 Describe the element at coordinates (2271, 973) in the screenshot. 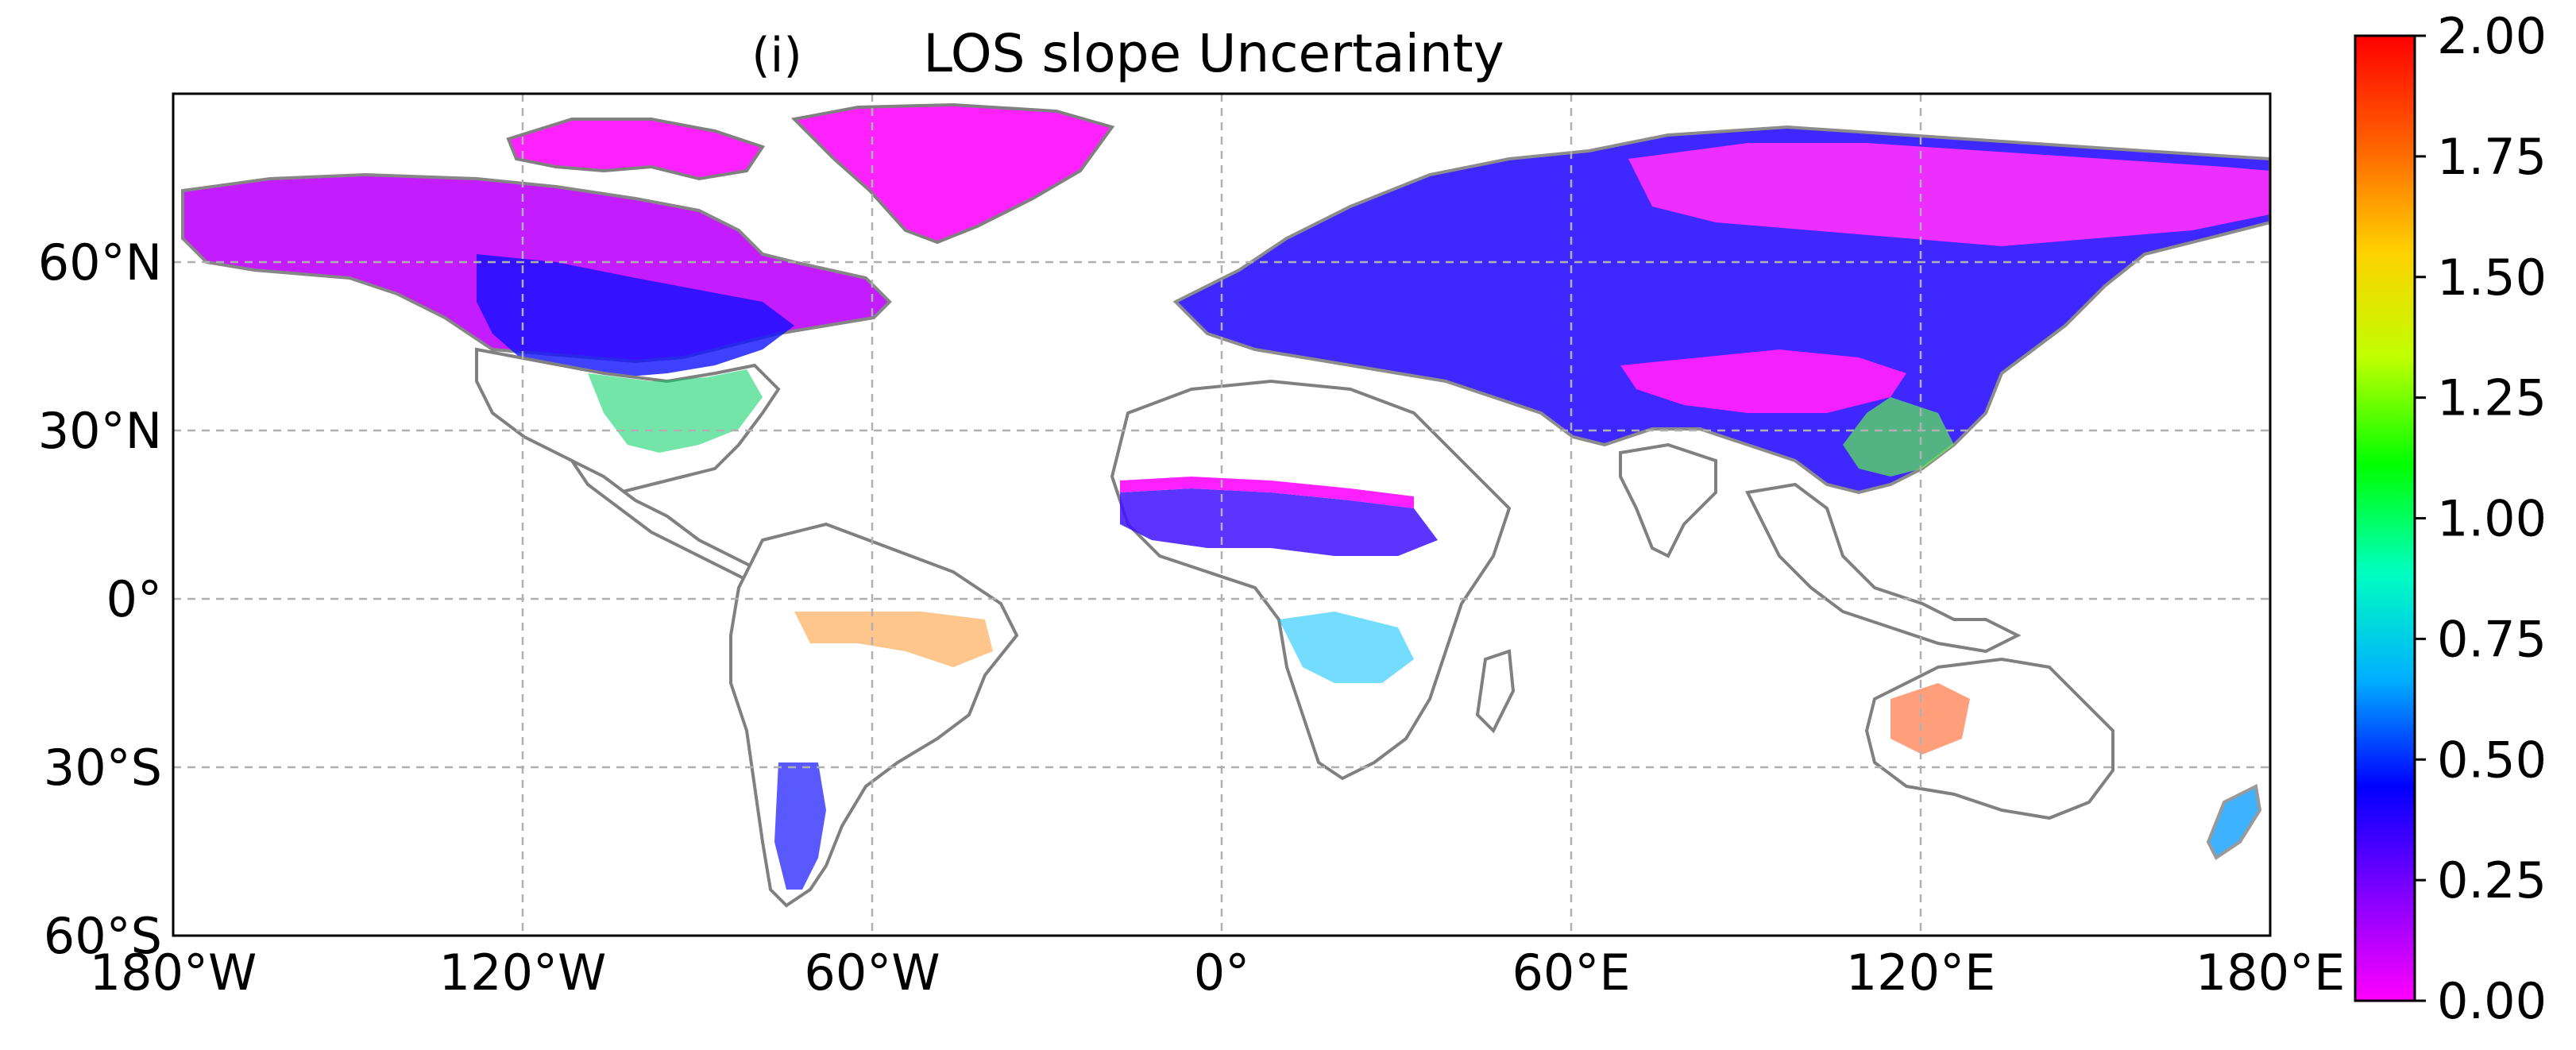

I see `x-tick-label: 180°E` at that location.